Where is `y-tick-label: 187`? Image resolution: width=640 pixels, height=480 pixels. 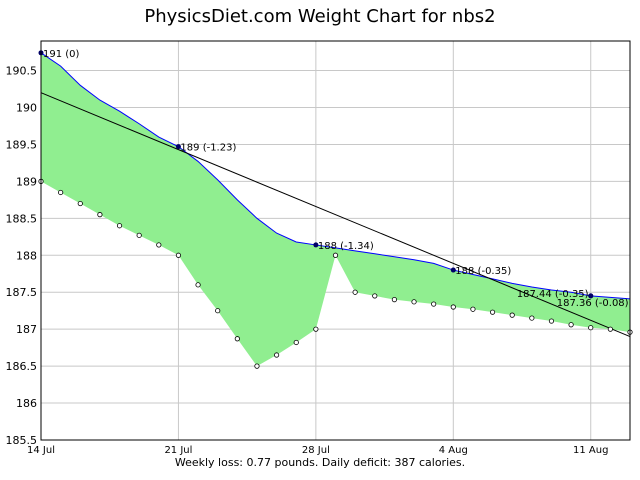
y-tick-label: 187 is located at coordinates (26, 329).